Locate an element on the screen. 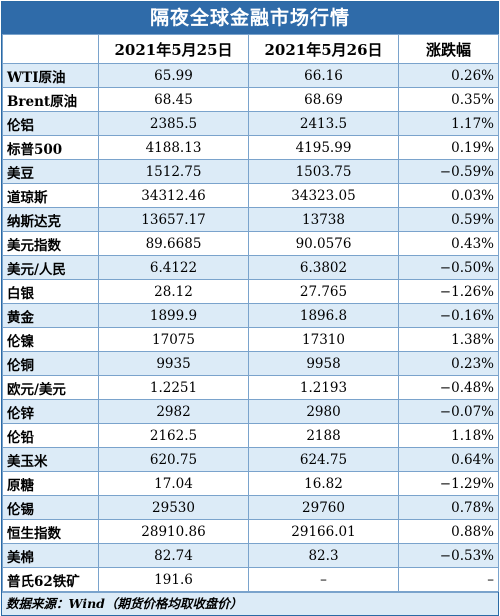 This screenshot has width=500, height=616. row-value-date-2: 29166.01 is located at coordinates (323, 531).